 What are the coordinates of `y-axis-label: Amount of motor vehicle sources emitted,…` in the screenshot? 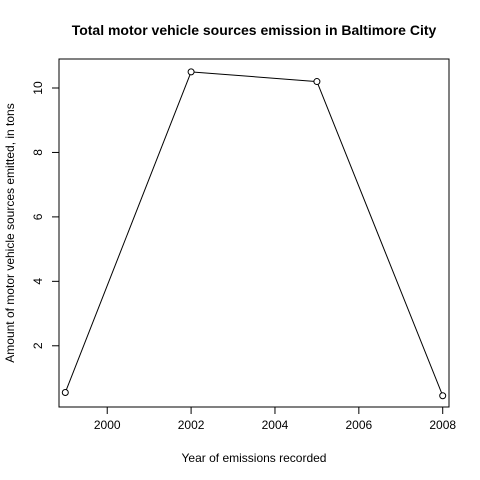 It's located at (10, 232).